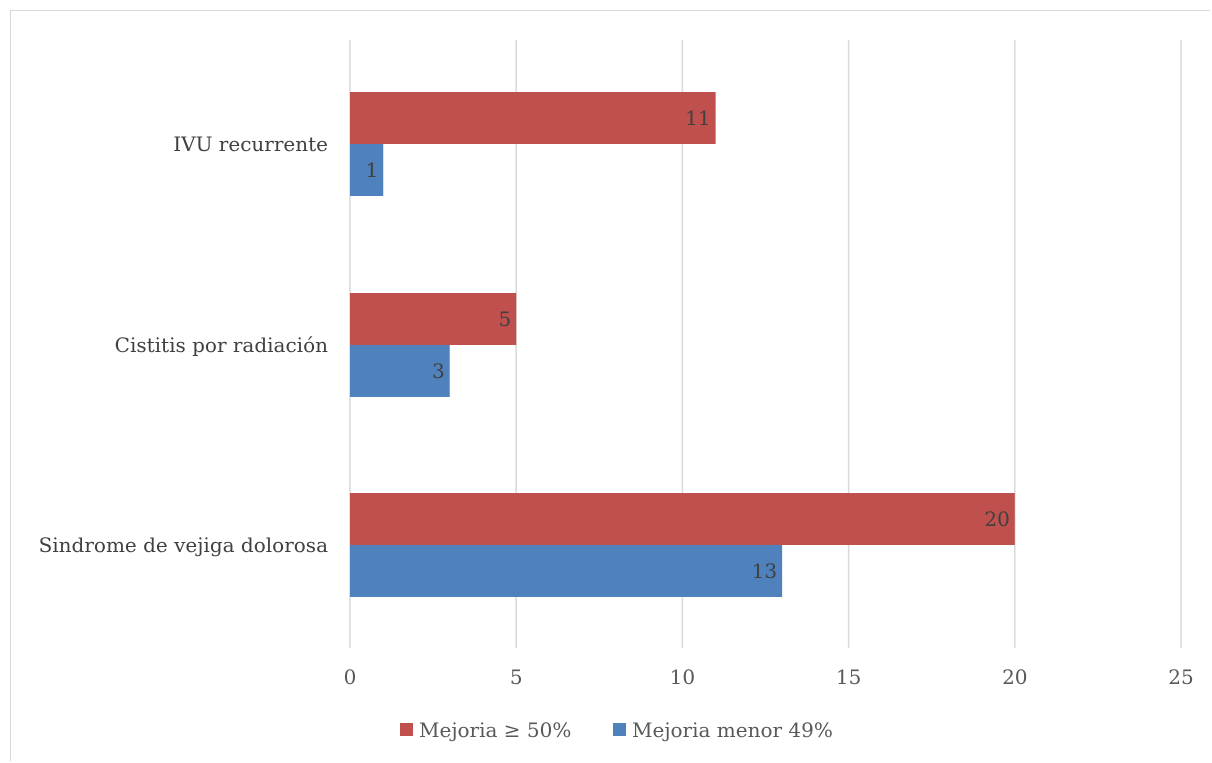 The height and width of the screenshot is (763, 1212). Describe the element at coordinates (682, 677) in the screenshot. I see `x-tick-label: 10` at that location.